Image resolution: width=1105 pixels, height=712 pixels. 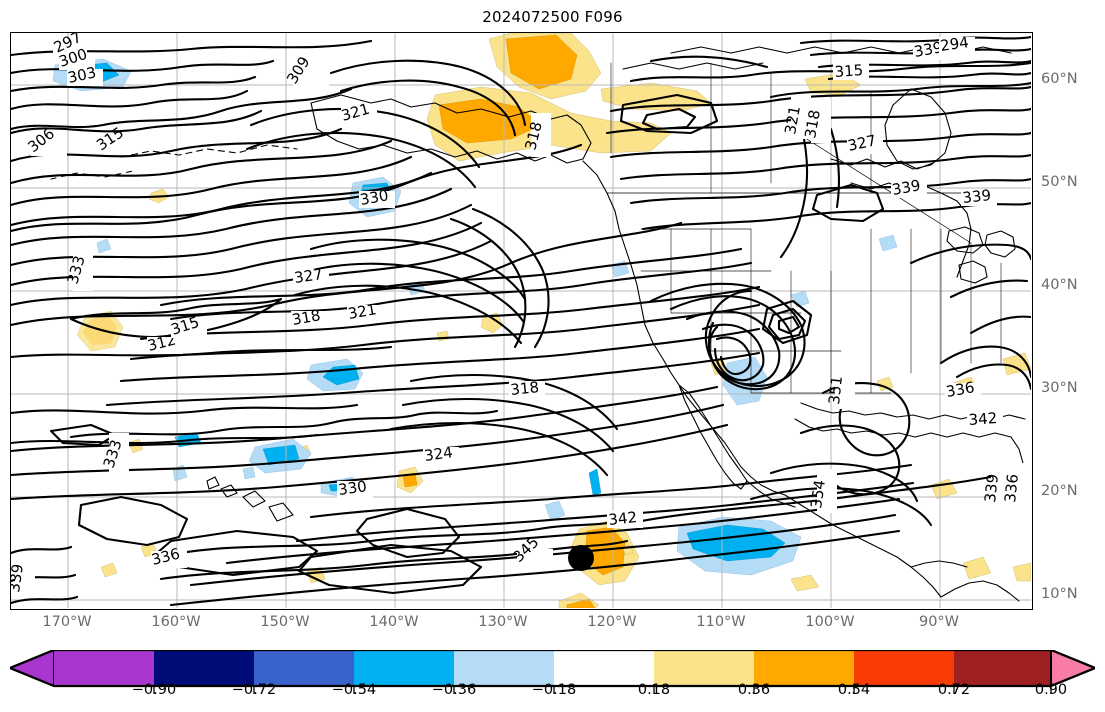 I want to click on colorbar-band-under, so click(x=32, y=668).